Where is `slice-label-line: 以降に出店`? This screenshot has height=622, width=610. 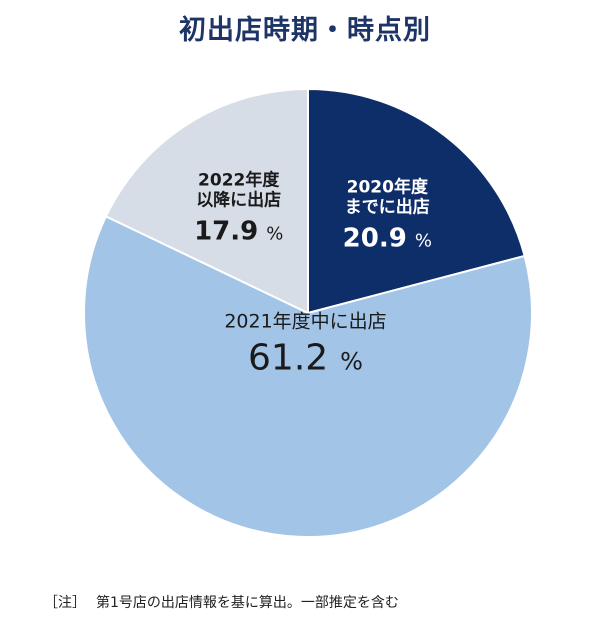 slice-label-line: 以降に出店 is located at coordinates (238, 199).